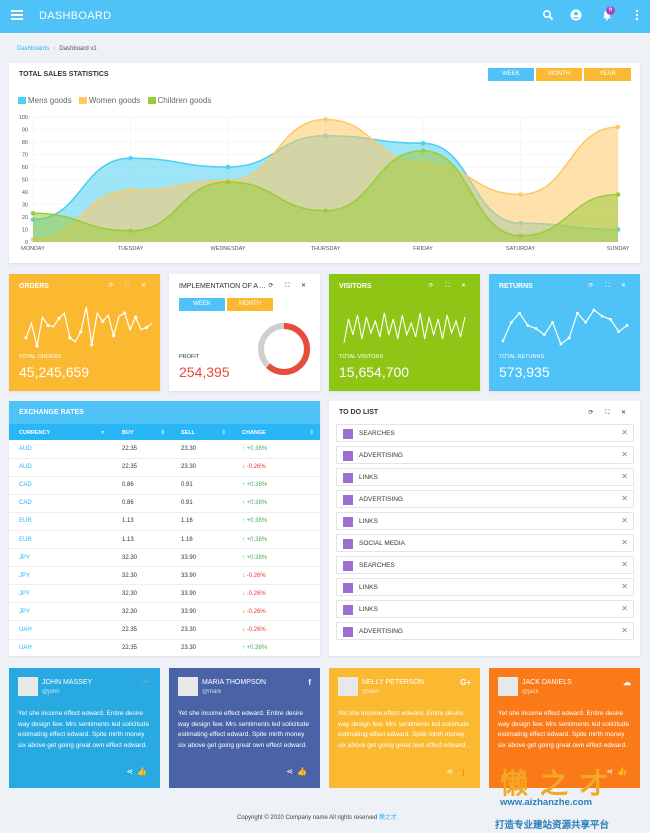 Image resolution: width=650 pixels, height=833 pixels. I want to click on menu-icon, so click(17, 15).